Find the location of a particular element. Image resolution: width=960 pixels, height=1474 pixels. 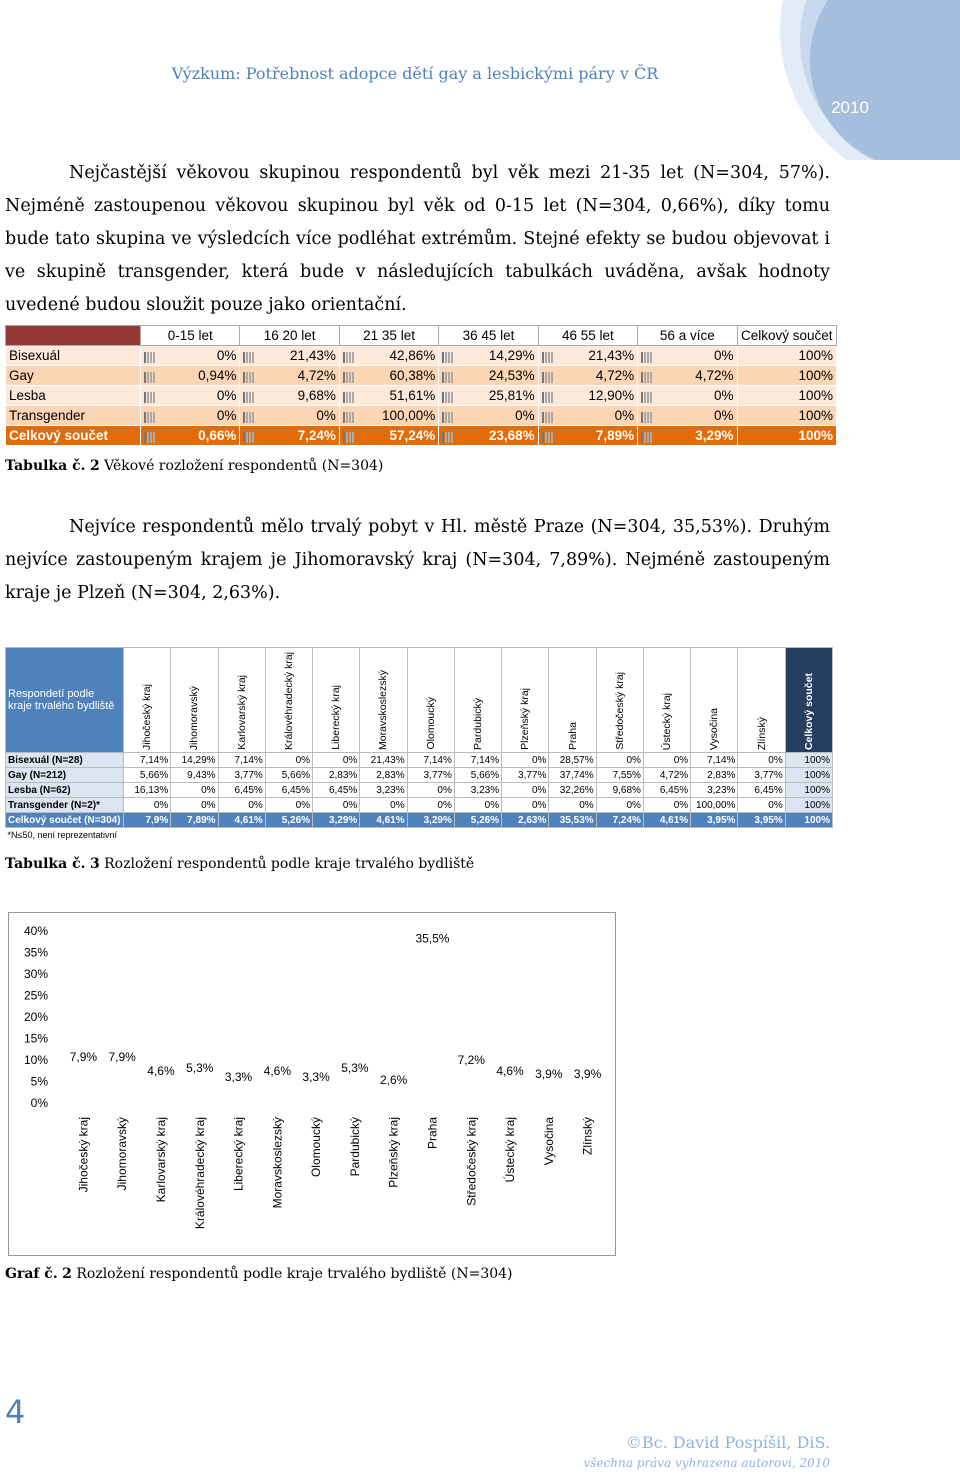

cell: 35,53% is located at coordinates (572, 820).